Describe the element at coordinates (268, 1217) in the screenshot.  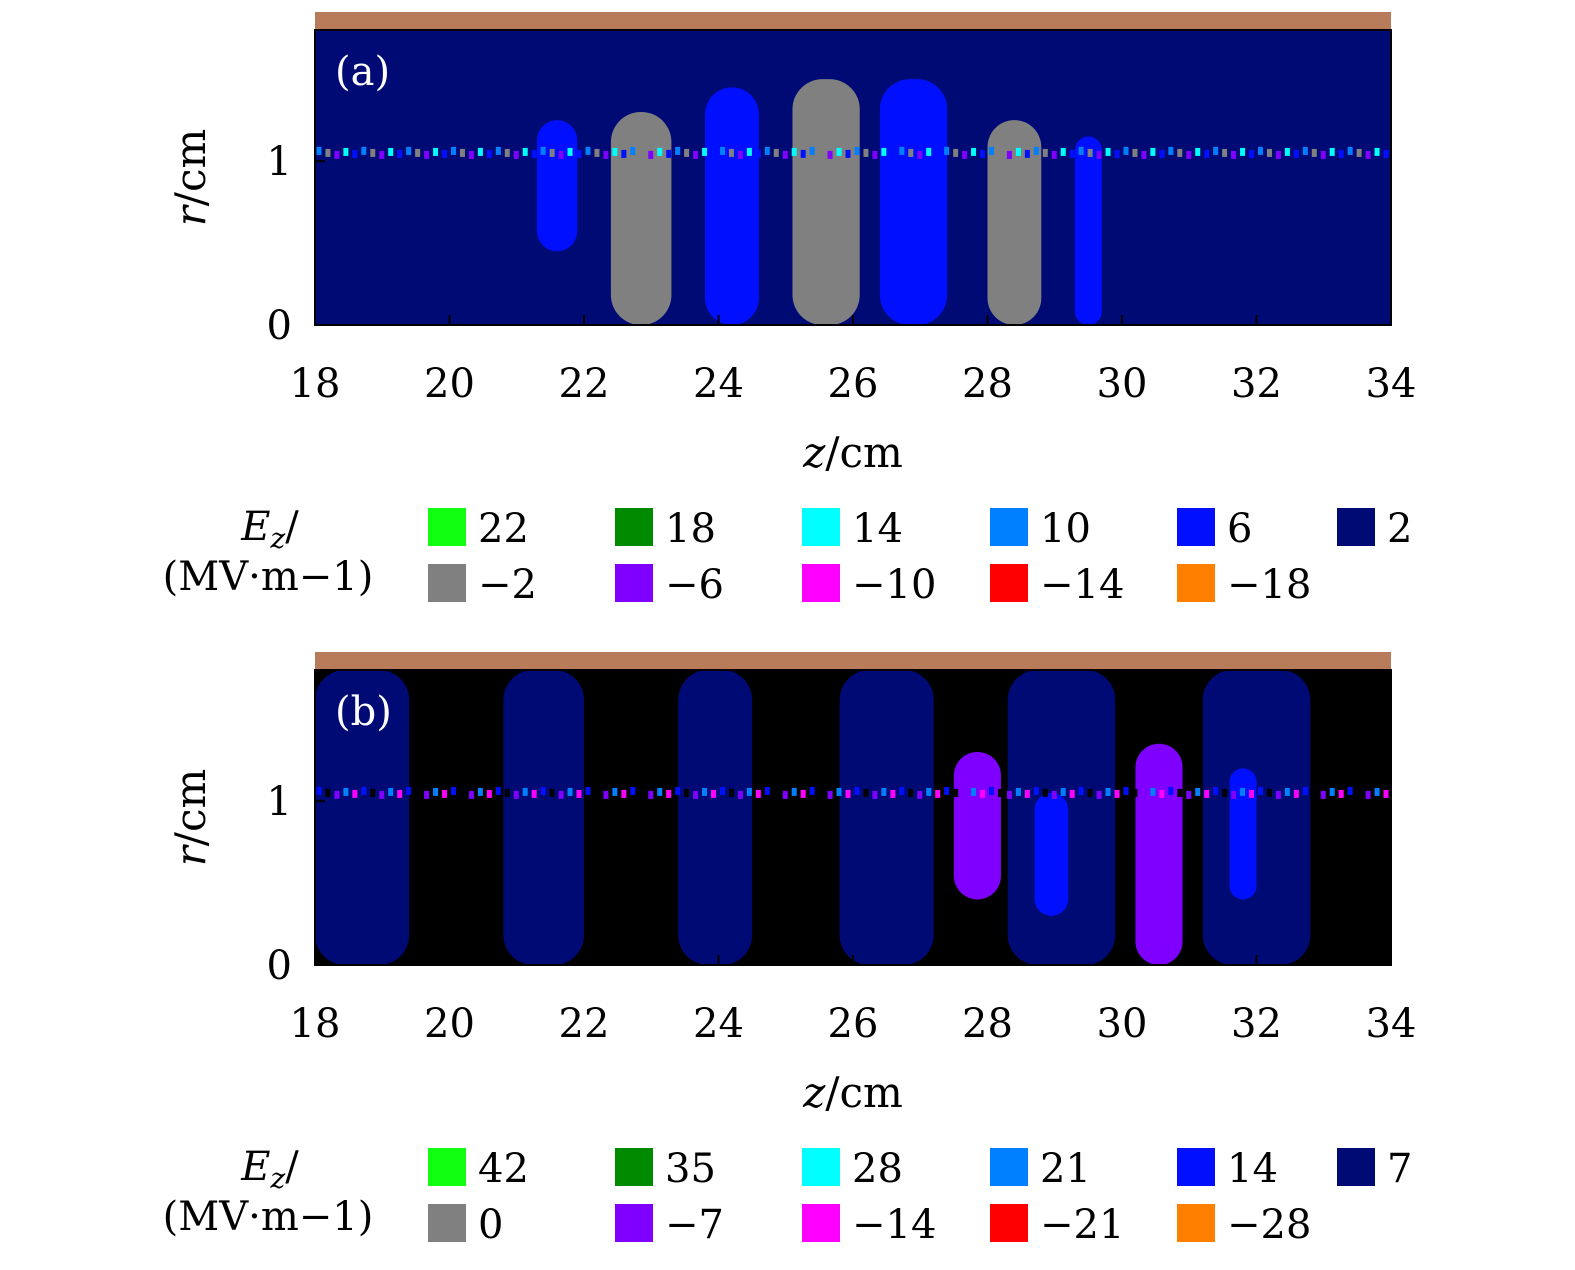
I see `legend-title-units: (MV·m−1)` at that location.